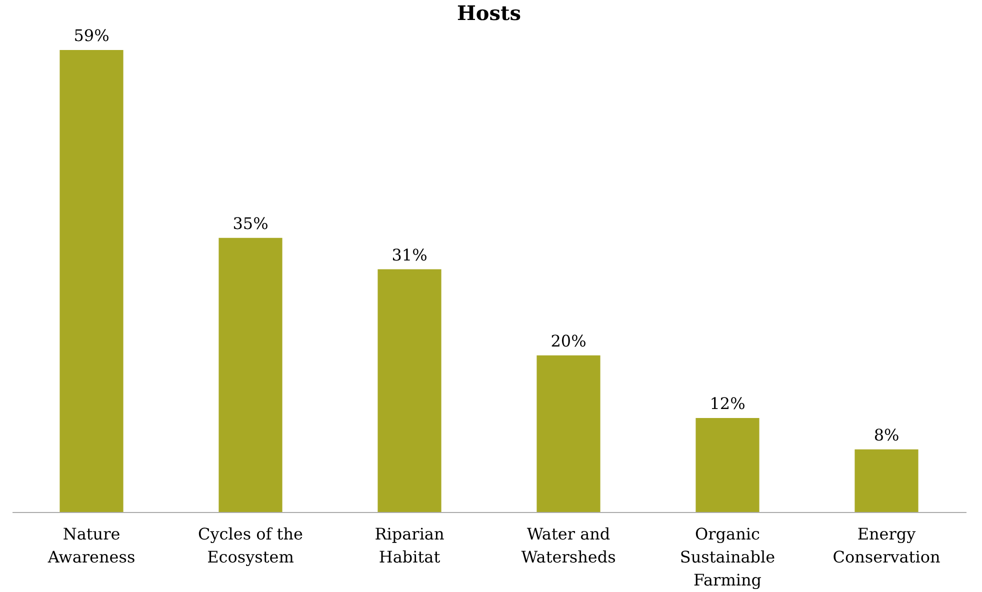  Describe the element at coordinates (568, 340) in the screenshot. I see `data-label: 20%` at that location.